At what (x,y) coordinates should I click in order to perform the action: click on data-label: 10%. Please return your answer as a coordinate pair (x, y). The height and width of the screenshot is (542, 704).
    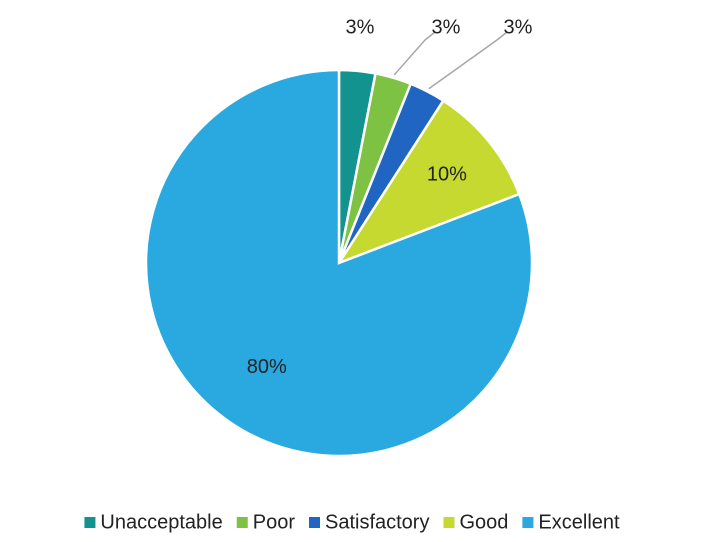
    Looking at the image, I should click on (447, 175).